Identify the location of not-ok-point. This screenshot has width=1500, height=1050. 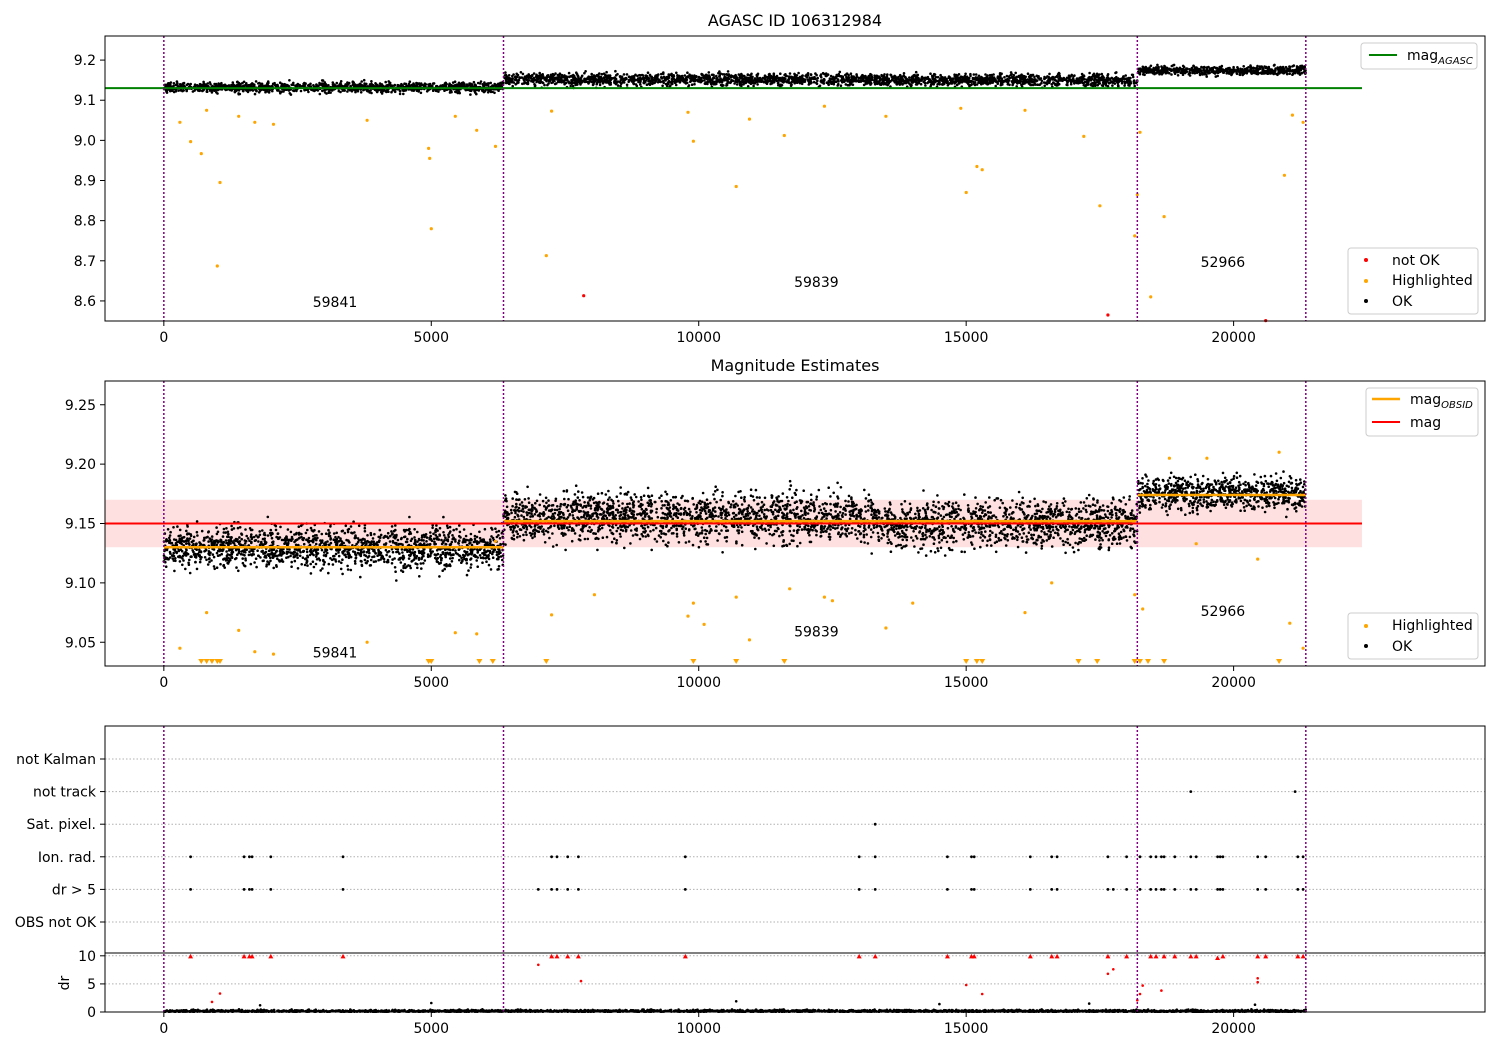
(584, 296).